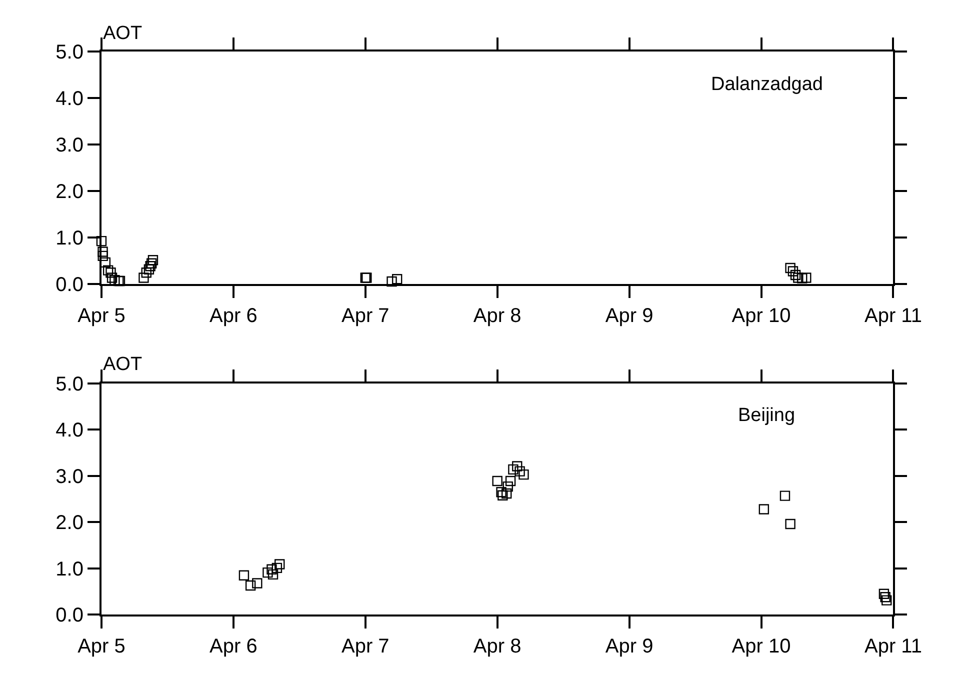 The width and height of the screenshot is (960, 676). What do you see at coordinates (767, 415) in the screenshot?
I see `annotation: Beijing` at bounding box center [767, 415].